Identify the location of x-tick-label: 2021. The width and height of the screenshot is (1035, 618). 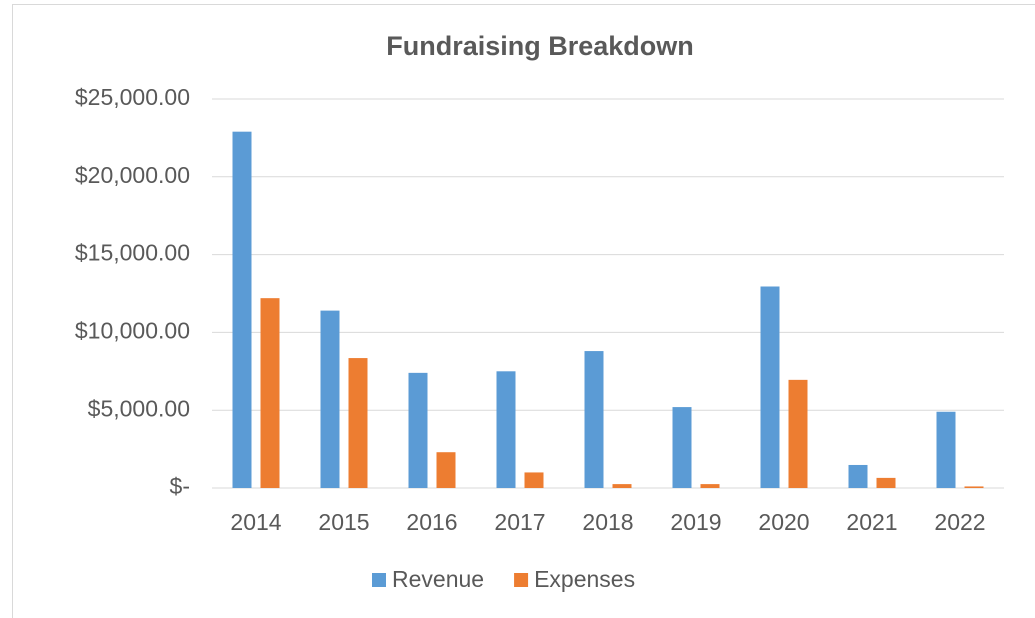
(871, 522).